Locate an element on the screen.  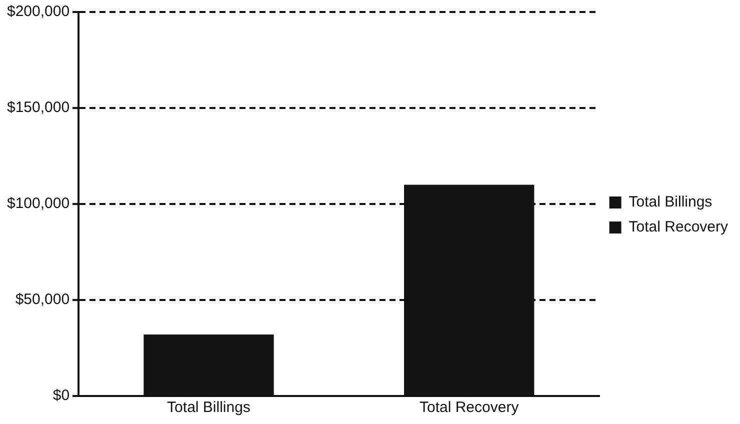
y-tick-label: $150,000 is located at coordinates (38, 107).